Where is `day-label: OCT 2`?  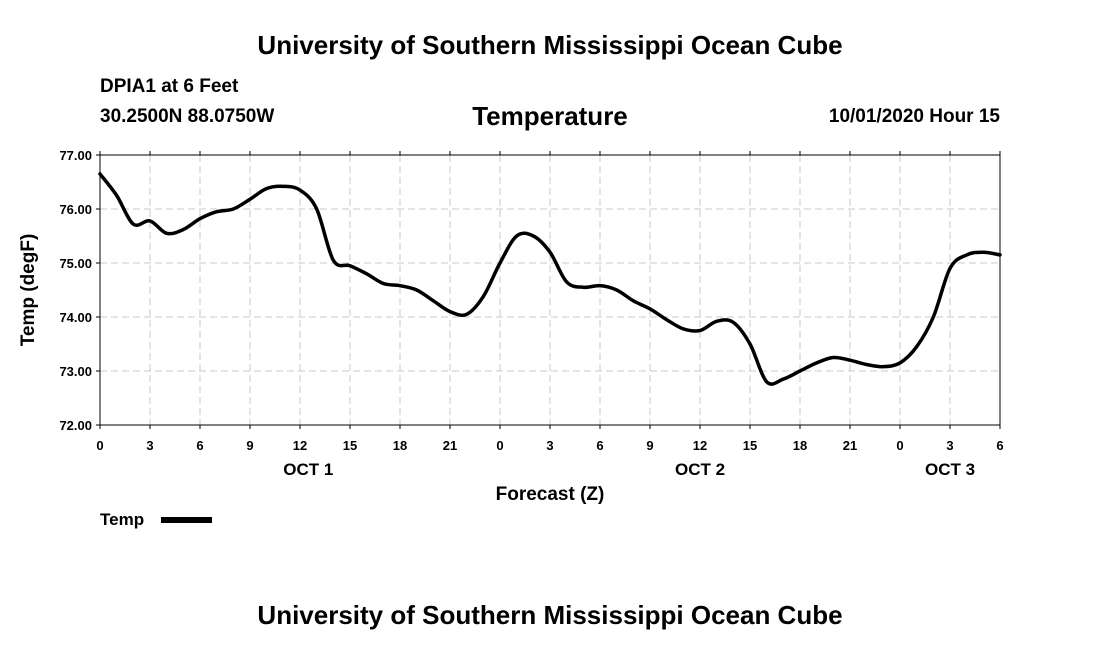 day-label: OCT 2 is located at coordinates (700, 469).